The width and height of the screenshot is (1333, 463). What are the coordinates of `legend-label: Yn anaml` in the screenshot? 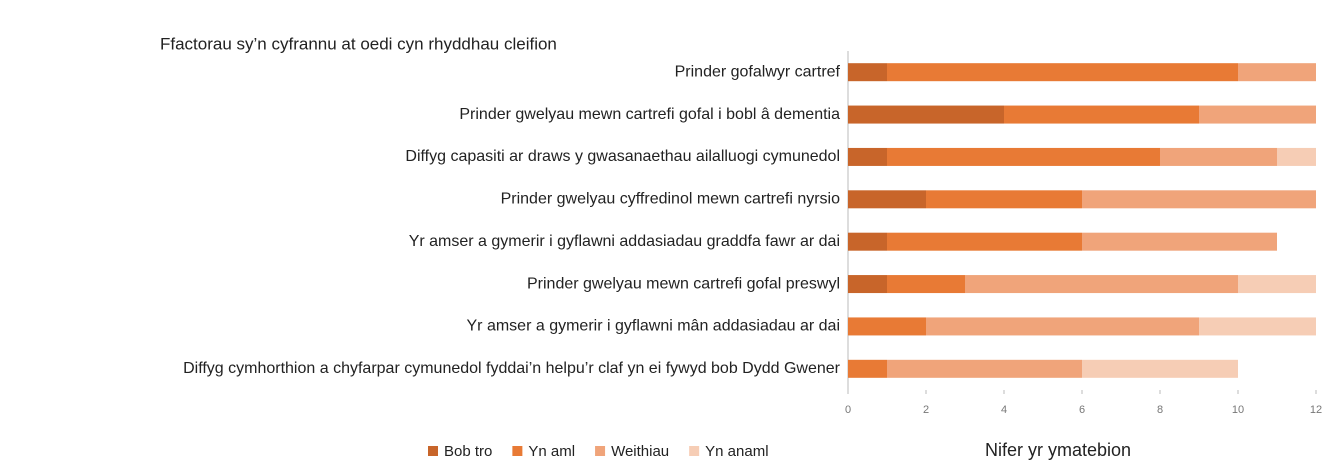 It's located at (736, 451).